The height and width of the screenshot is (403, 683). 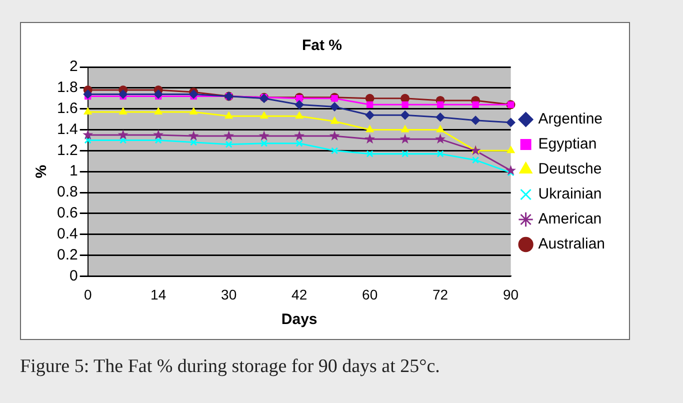 I want to click on y-tick-label: 1.4, so click(x=67, y=129).